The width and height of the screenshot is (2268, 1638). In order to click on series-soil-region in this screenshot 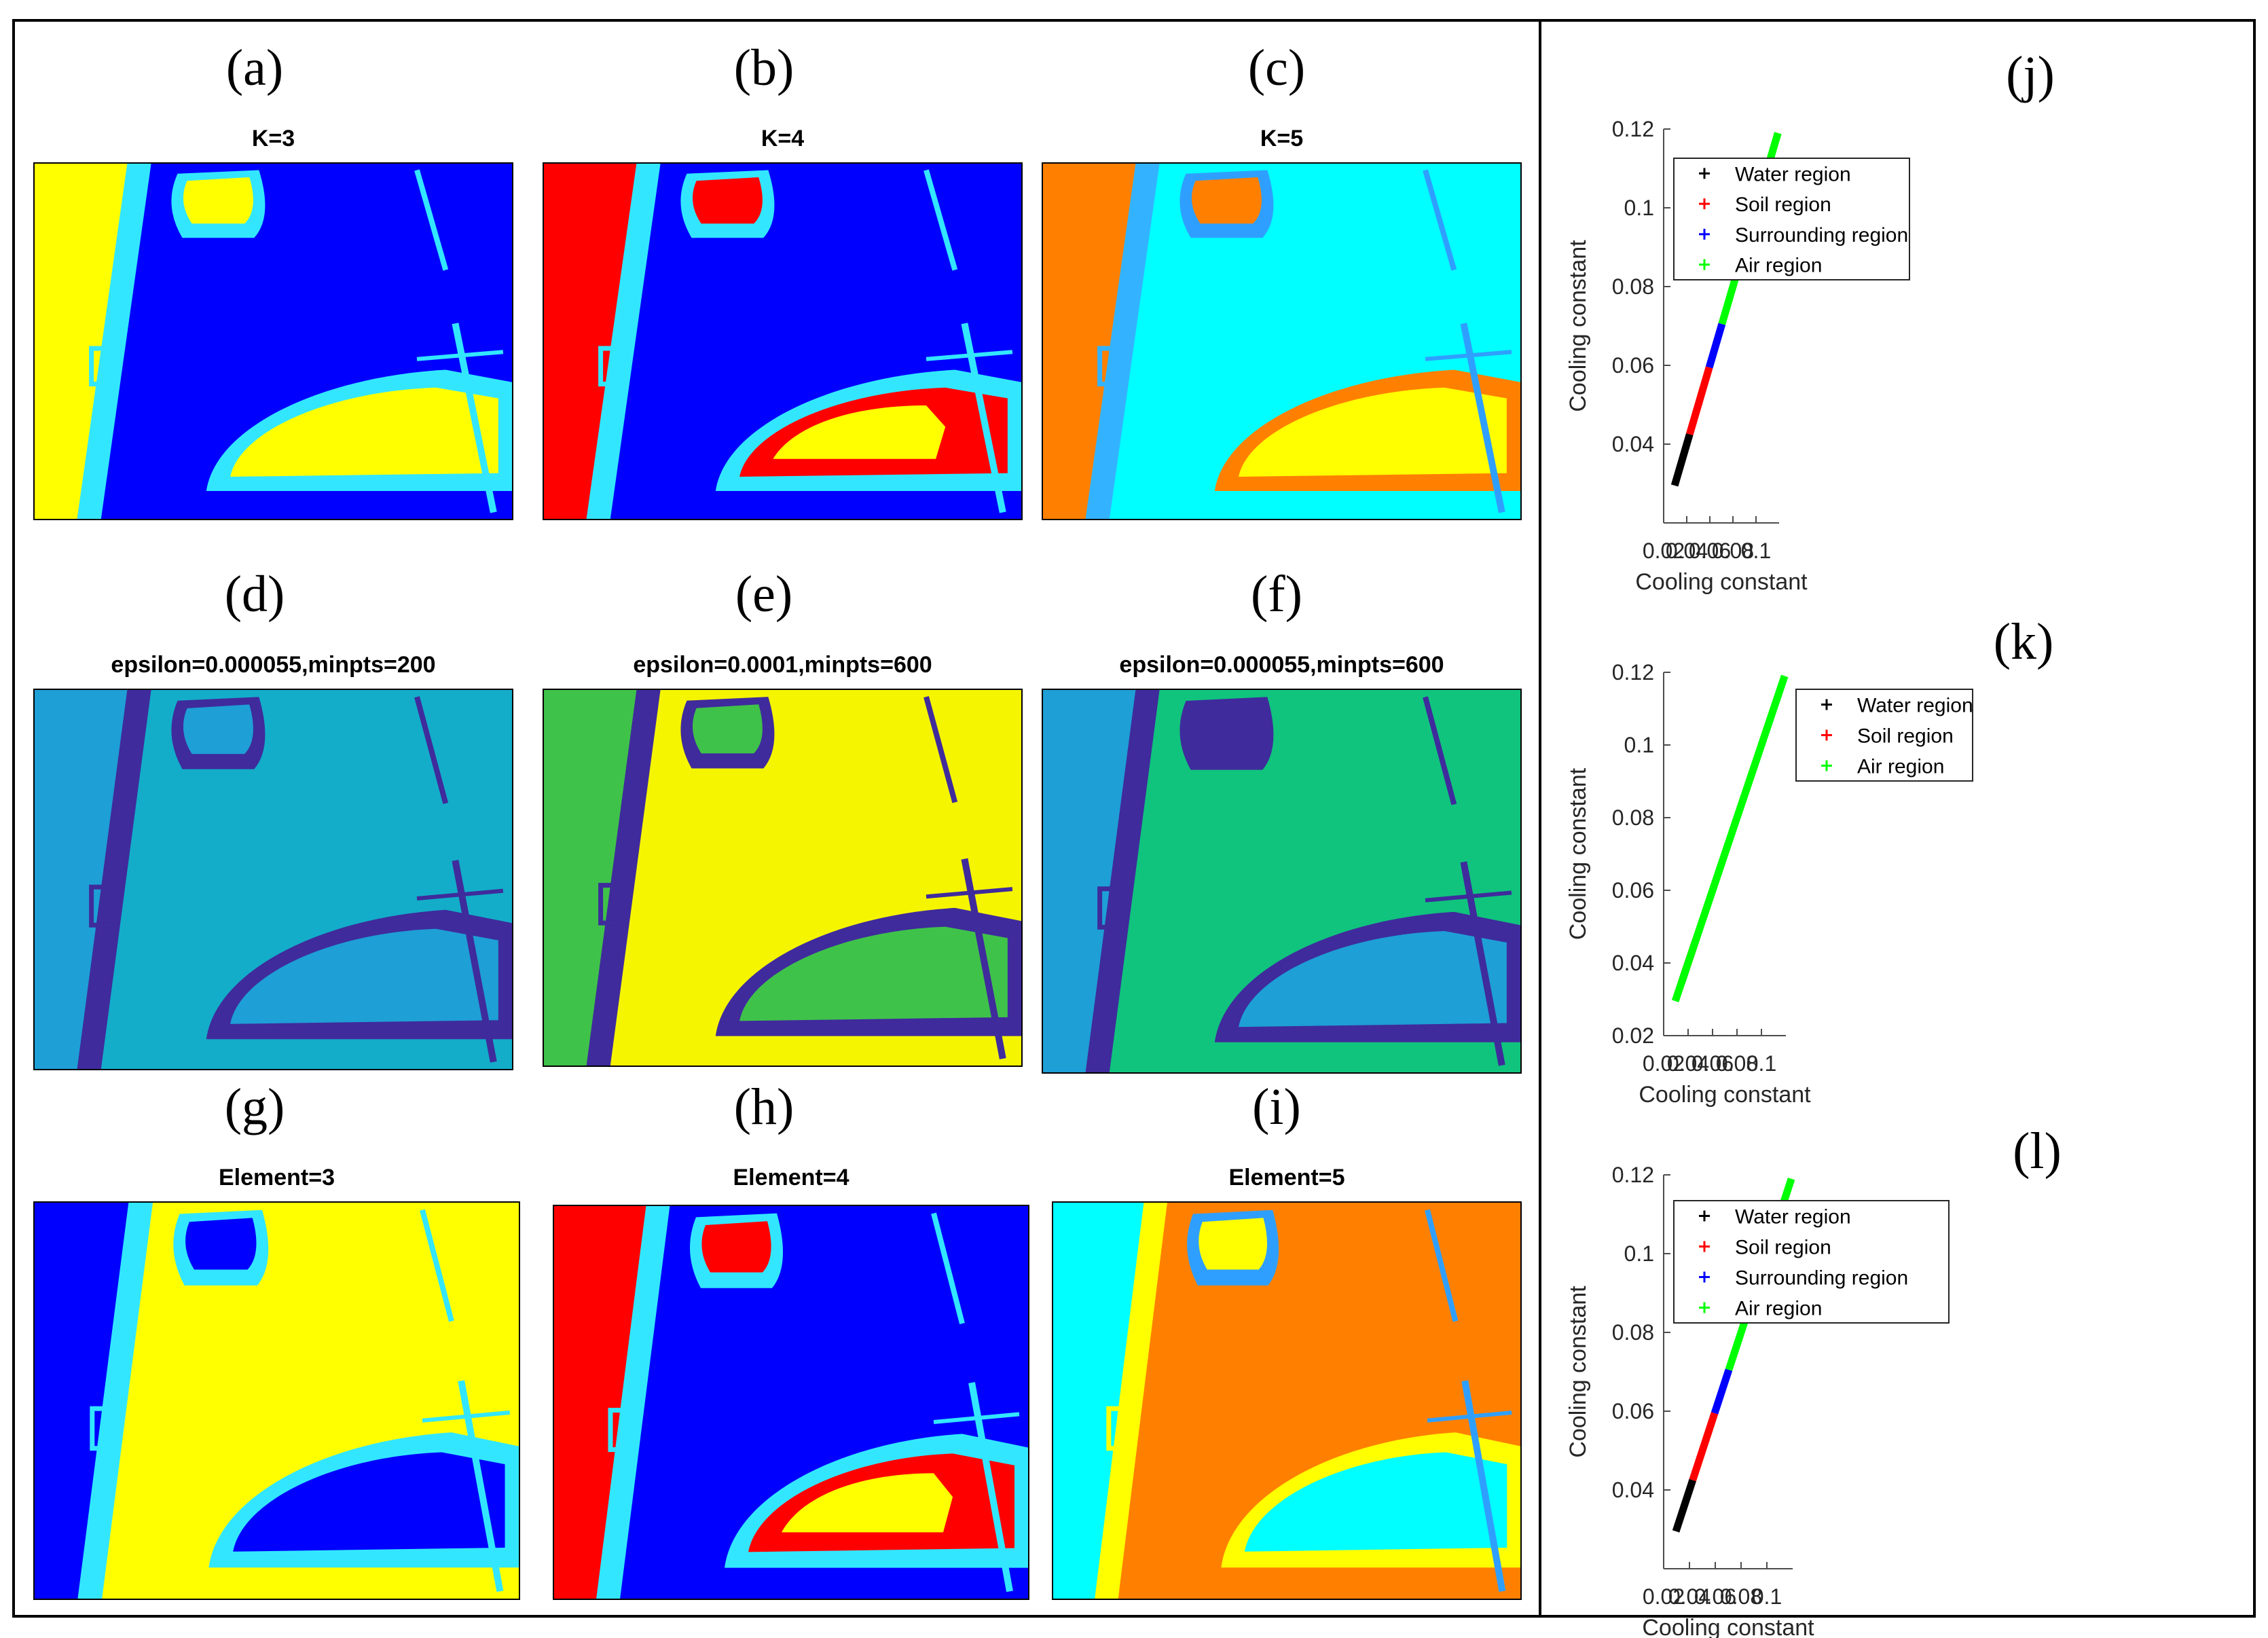, I will do `click(1704, 1447)`.